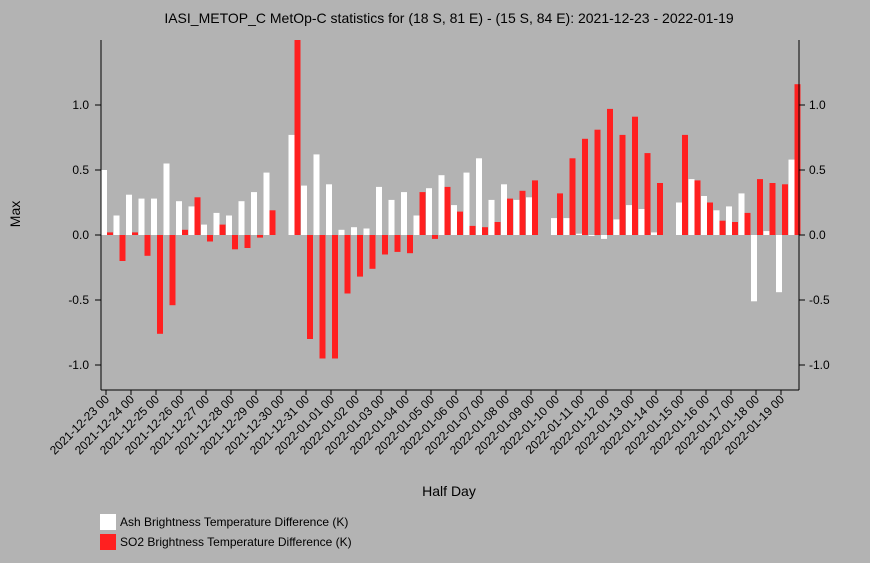 This screenshot has height=563, width=870. I want to click on x-axis-label: Half Day, so click(449, 491).